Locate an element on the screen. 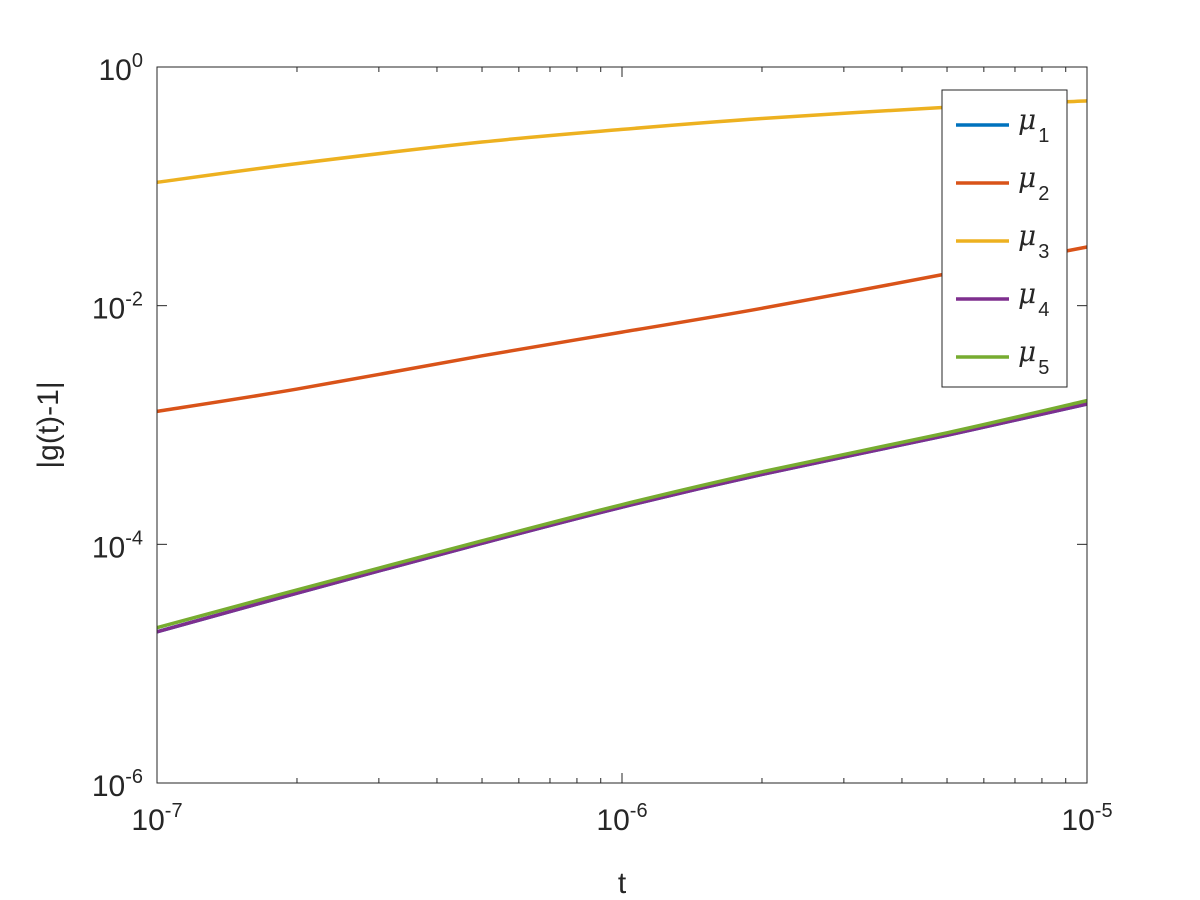 The height and width of the screenshot is (900, 1200). legend-box is located at coordinates (1004, 238).